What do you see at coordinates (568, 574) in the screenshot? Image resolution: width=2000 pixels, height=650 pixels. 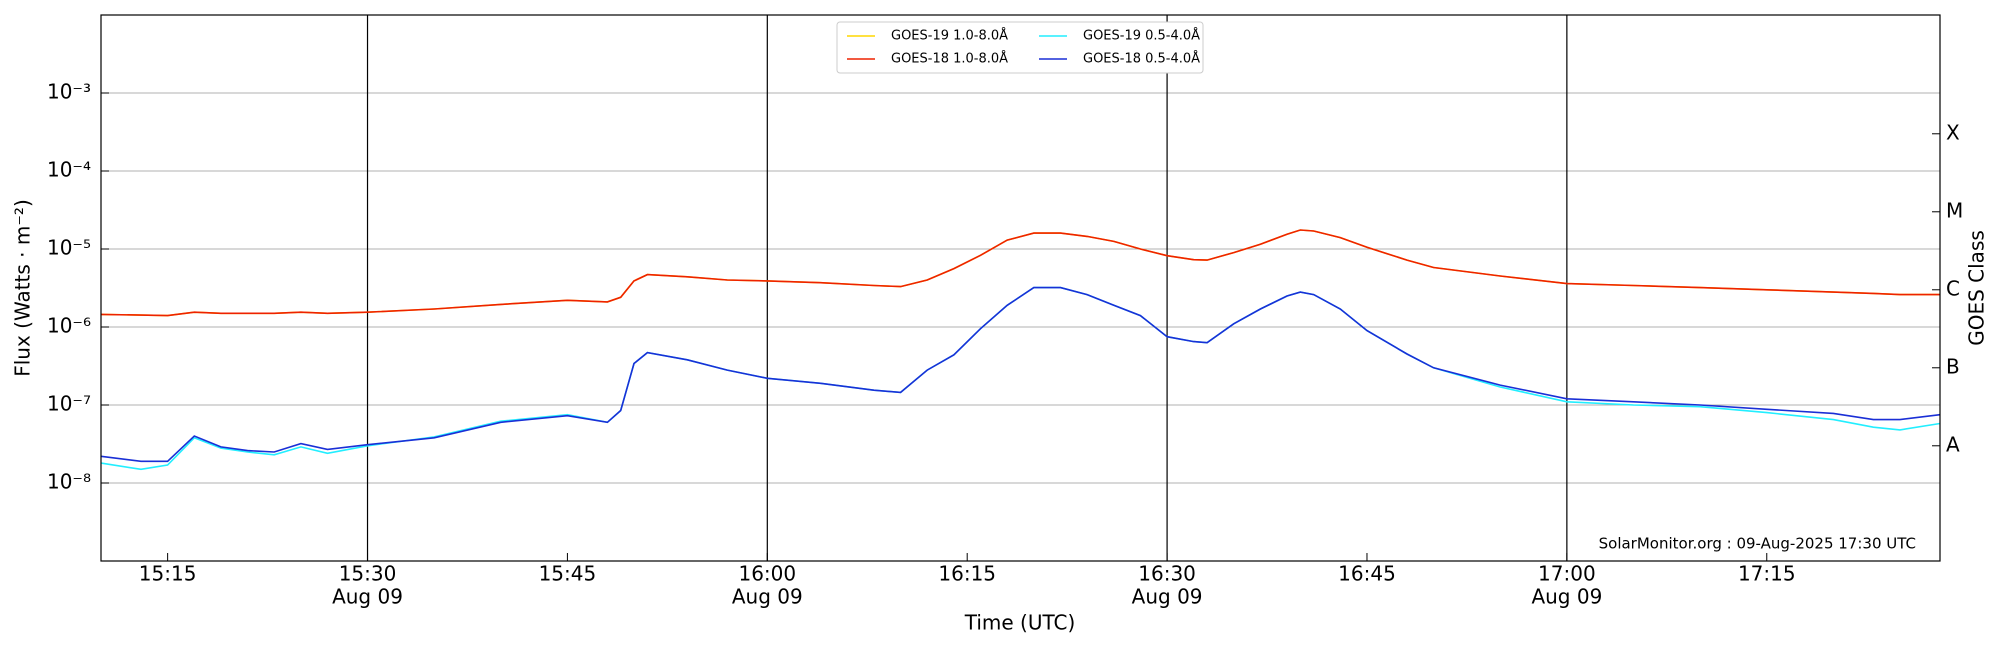 I see `x-tick-label: 15:45` at bounding box center [568, 574].